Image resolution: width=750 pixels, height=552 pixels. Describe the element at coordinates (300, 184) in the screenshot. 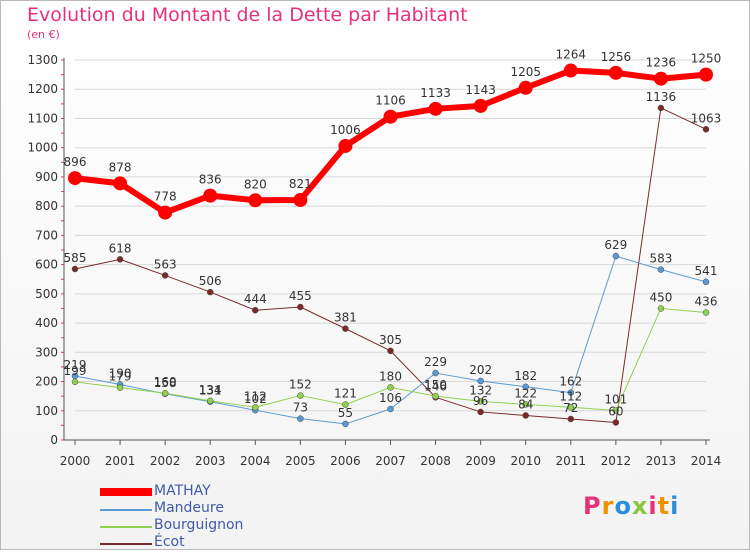

I see `data-label-mathay: 821` at that location.